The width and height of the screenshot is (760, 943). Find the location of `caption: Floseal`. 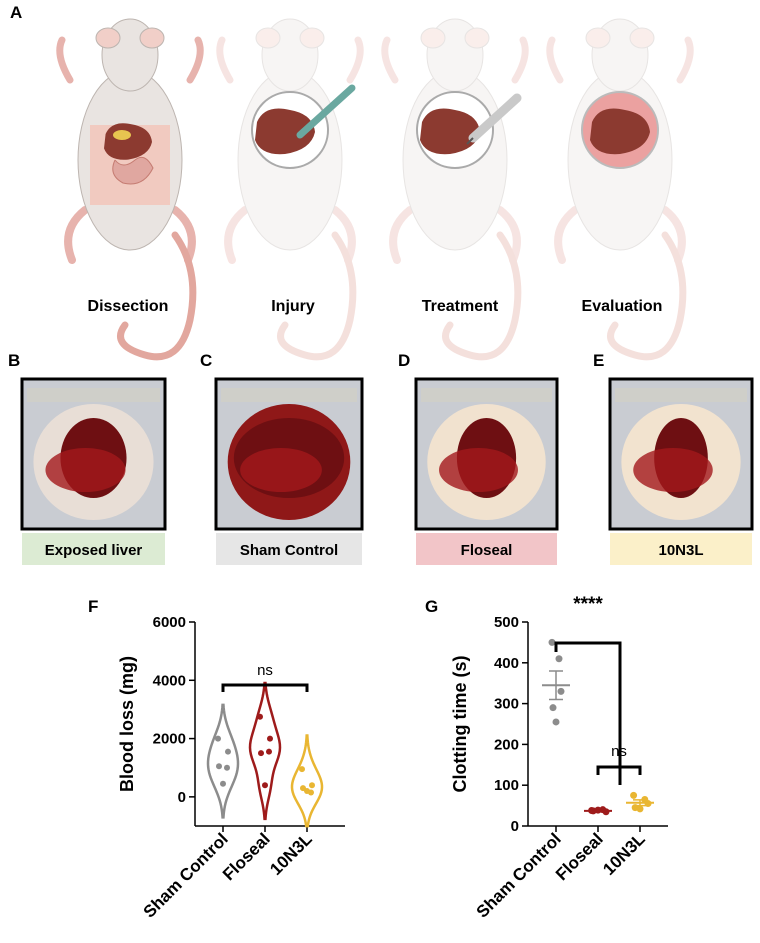

caption: Floseal is located at coordinates (487, 550).